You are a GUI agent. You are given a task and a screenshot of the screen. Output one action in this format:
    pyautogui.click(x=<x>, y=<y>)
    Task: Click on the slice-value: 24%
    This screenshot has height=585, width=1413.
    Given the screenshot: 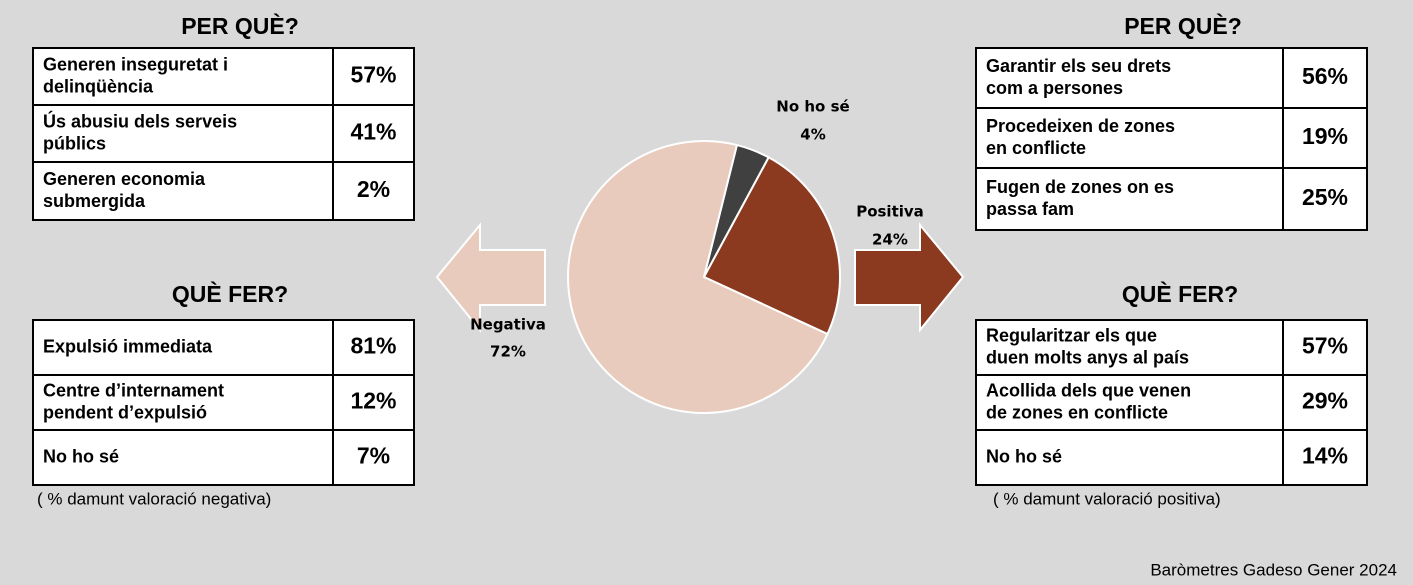 What is the action you would take?
    pyautogui.click(x=890, y=240)
    